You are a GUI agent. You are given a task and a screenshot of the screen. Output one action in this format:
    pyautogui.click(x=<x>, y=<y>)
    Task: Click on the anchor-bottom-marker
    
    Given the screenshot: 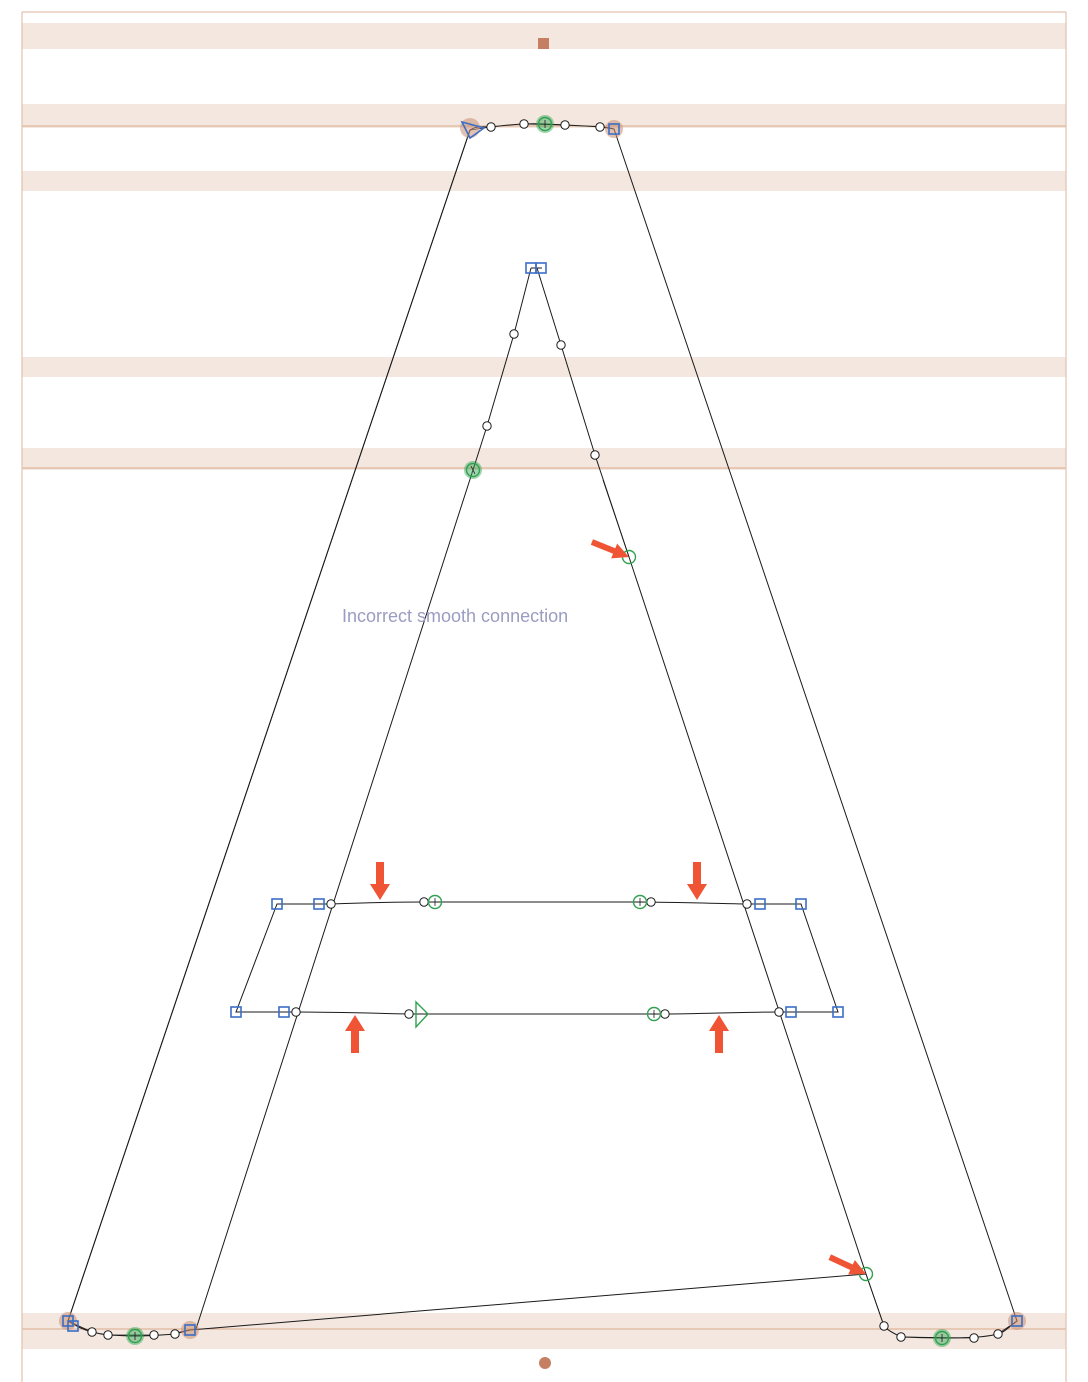 What is the action you would take?
    pyautogui.click(x=545, y=1363)
    